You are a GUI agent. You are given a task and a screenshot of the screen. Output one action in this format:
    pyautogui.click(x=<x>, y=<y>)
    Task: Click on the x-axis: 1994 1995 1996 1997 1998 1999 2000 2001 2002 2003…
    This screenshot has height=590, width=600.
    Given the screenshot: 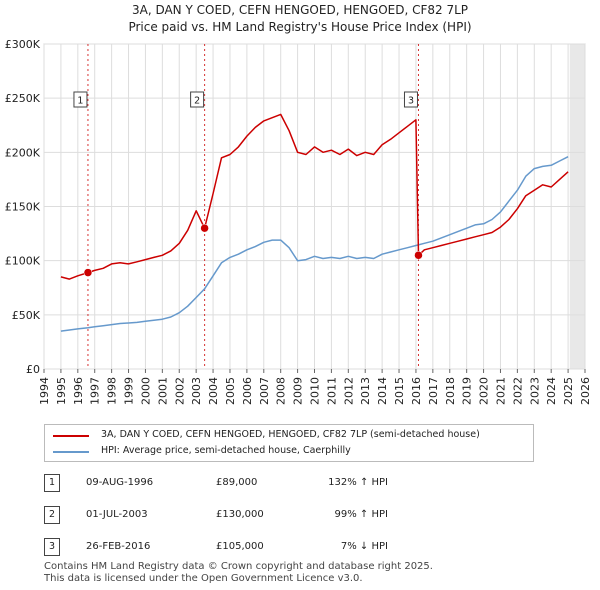 What is the action you would take?
    pyautogui.click(x=315, y=387)
    